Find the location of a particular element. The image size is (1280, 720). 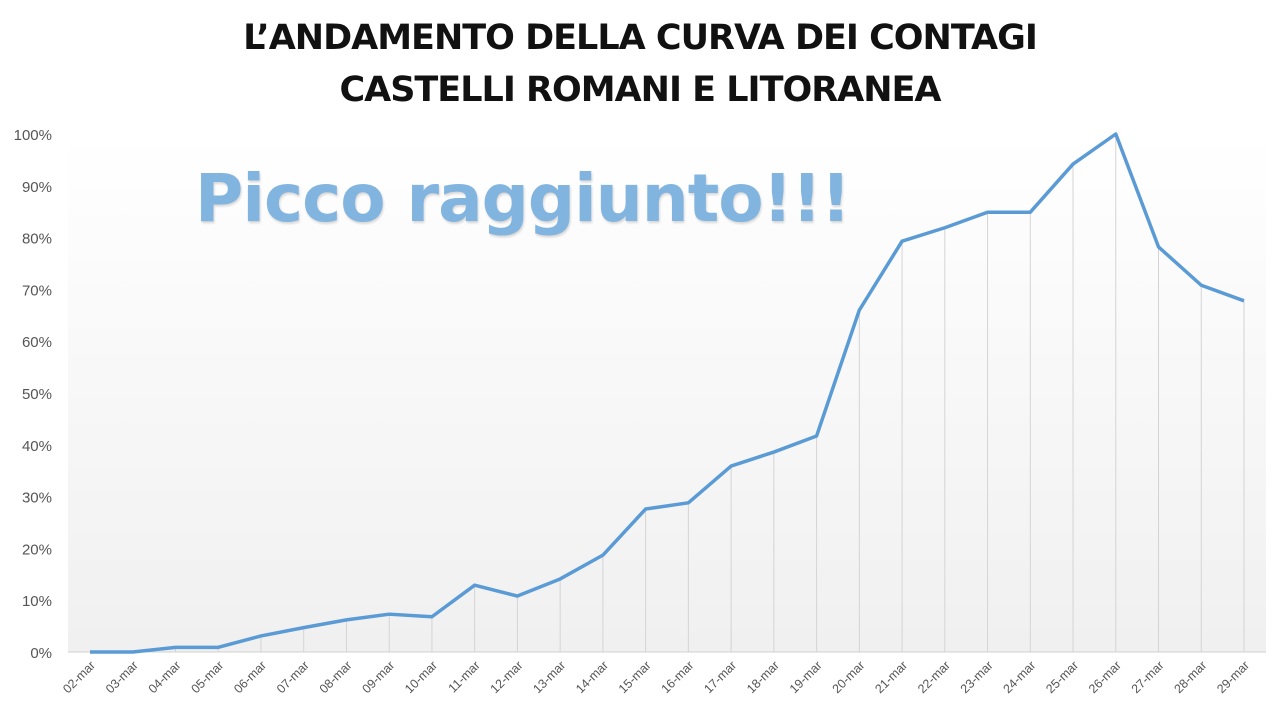

y-tick-label: 20% is located at coordinates (37, 549).